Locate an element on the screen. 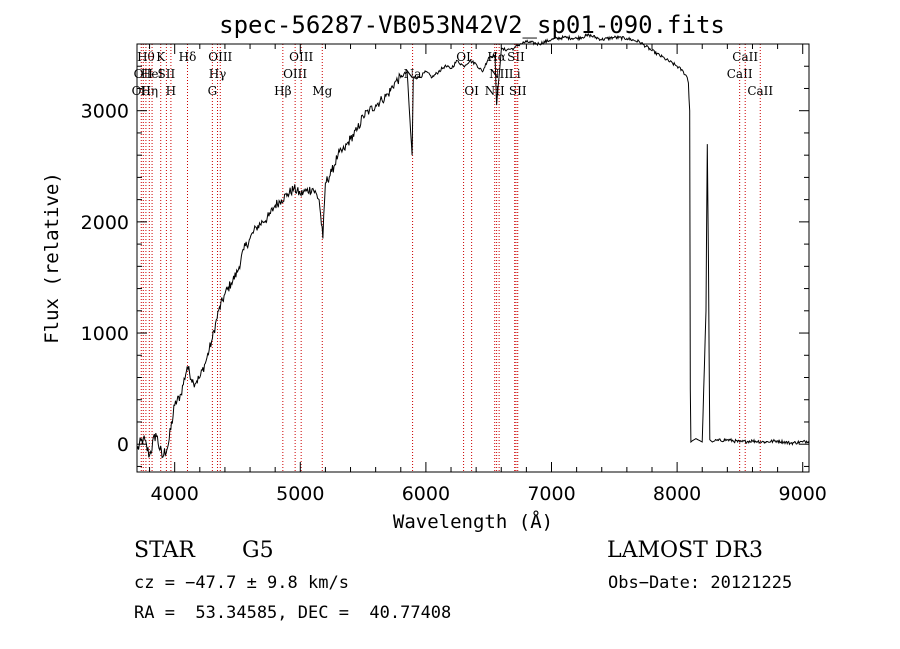 This screenshot has width=900, height=649. observation-date: Obs−Date: 20121225 is located at coordinates (700, 583).